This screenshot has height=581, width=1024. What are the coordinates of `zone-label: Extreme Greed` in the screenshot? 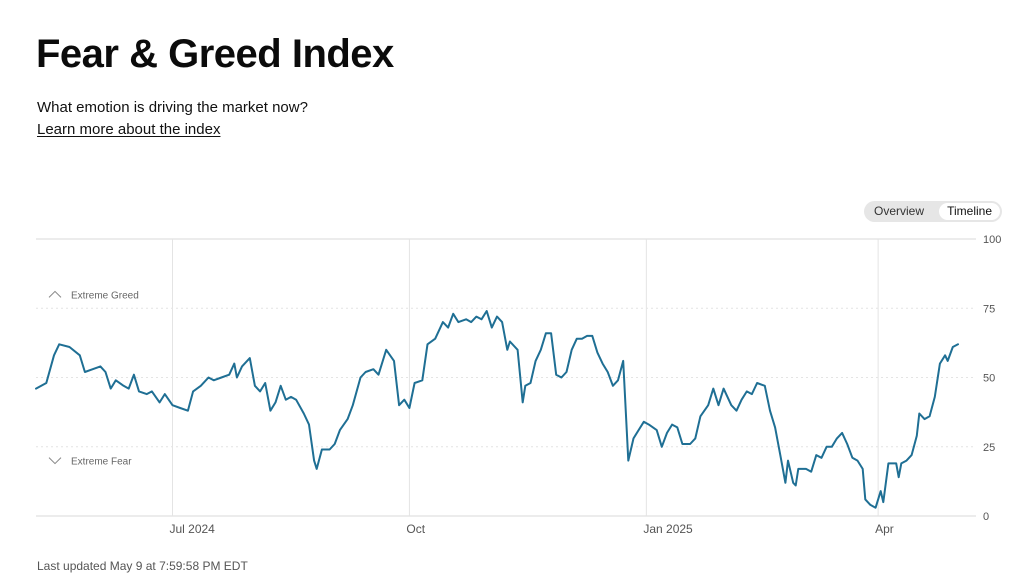 It's located at (105, 295).